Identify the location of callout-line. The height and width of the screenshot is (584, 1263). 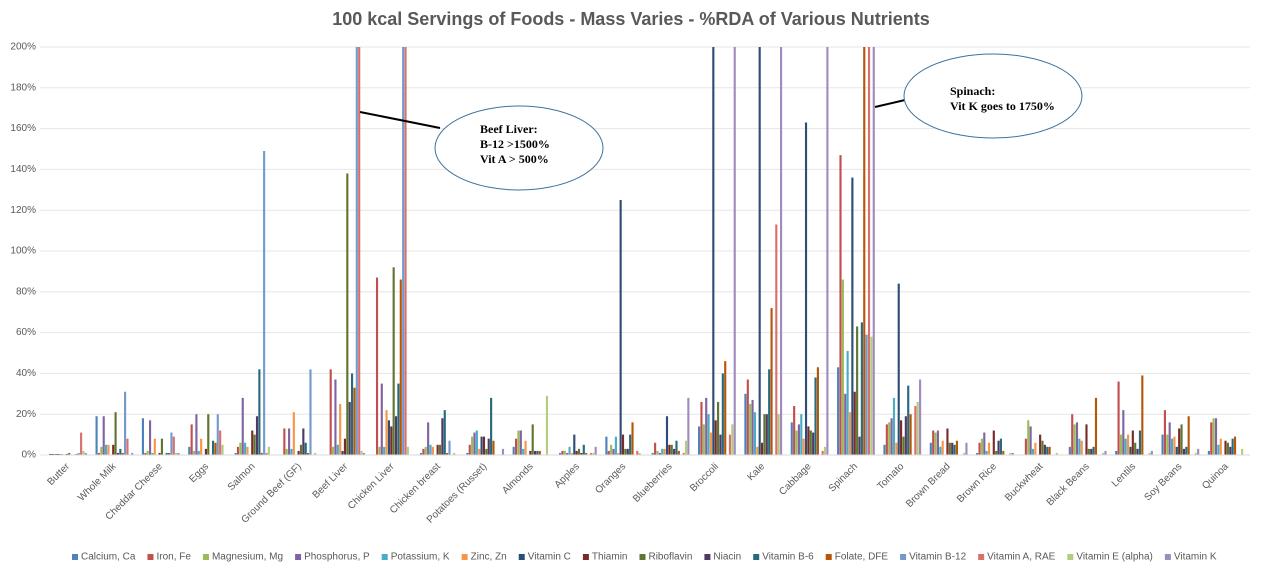
(890, 103).